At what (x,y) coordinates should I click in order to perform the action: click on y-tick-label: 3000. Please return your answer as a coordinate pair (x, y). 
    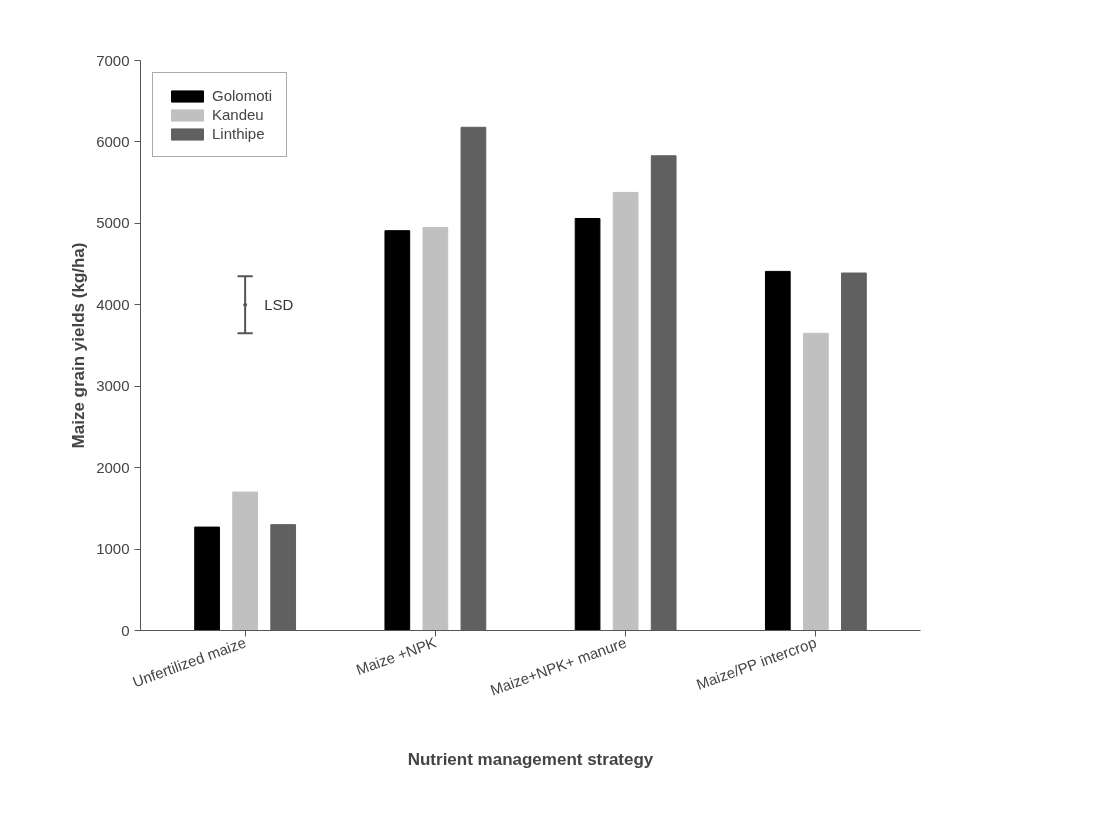
    Looking at the image, I should click on (113, 386).